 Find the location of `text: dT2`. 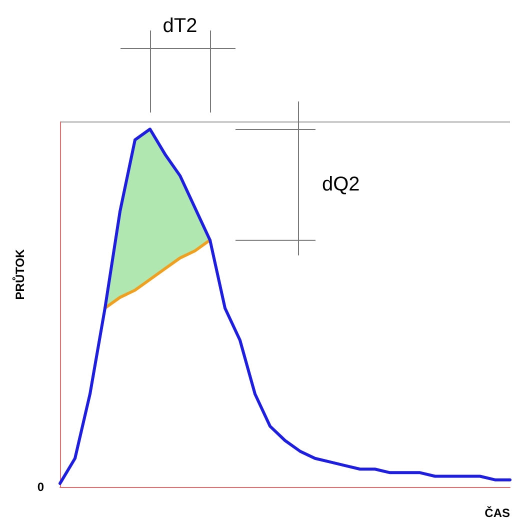

text: dT2 is located at coordinates (180, 26).